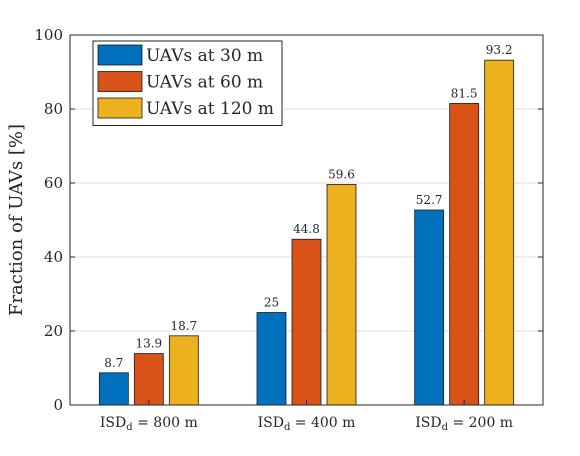 Image resolution: width=580 pixels, height=456 pixels. I want to click on x-axis-ticks: ISDd = 800 m ISDd = 400 m ISDd = 200 m, so click(306, 416).